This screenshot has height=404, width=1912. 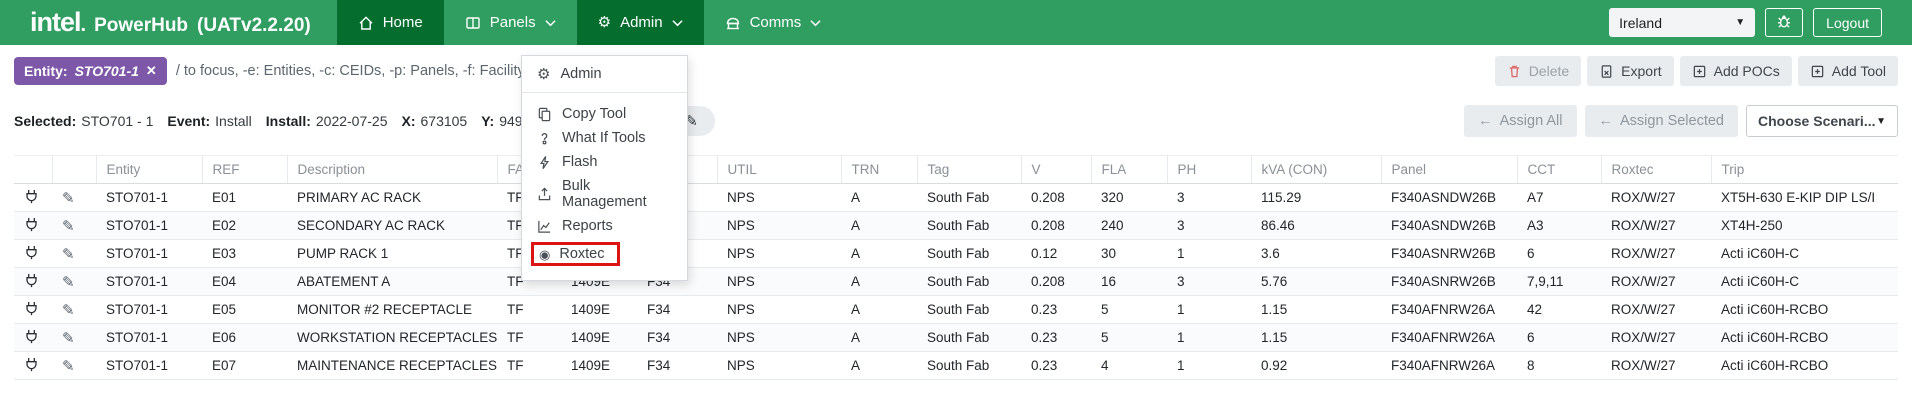 I want to click on add-tool-button: Add Tool, so click(x=1847, y=71).